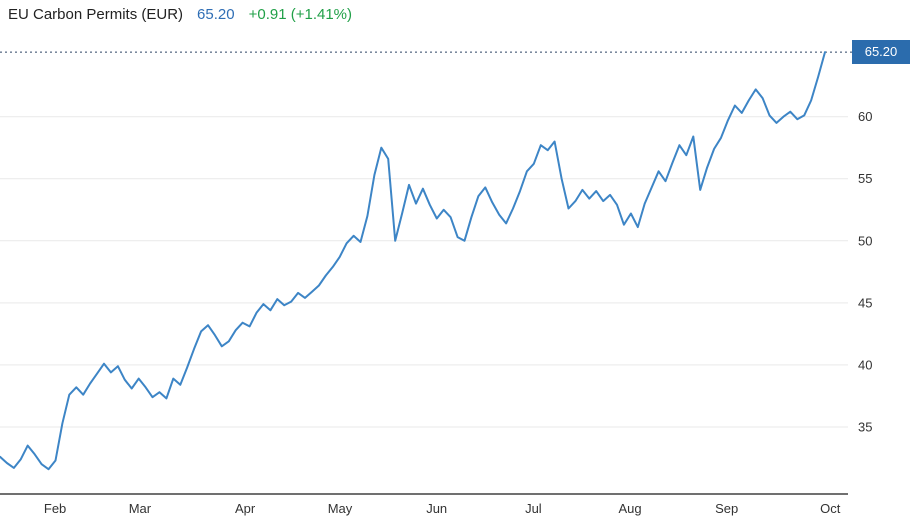 The image size is (910, 524). What do you see at coordinates (865, 427) in the screenshot?
I see `svg-text: 35` at bounding box center [865, 427].